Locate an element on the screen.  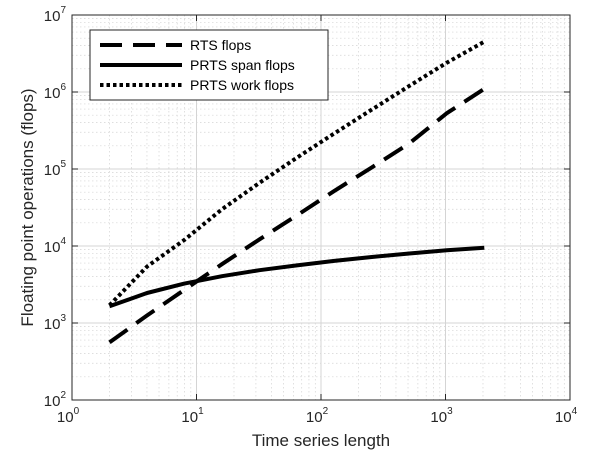
x-tick-label: 10² is located at coordinates (317, 416).